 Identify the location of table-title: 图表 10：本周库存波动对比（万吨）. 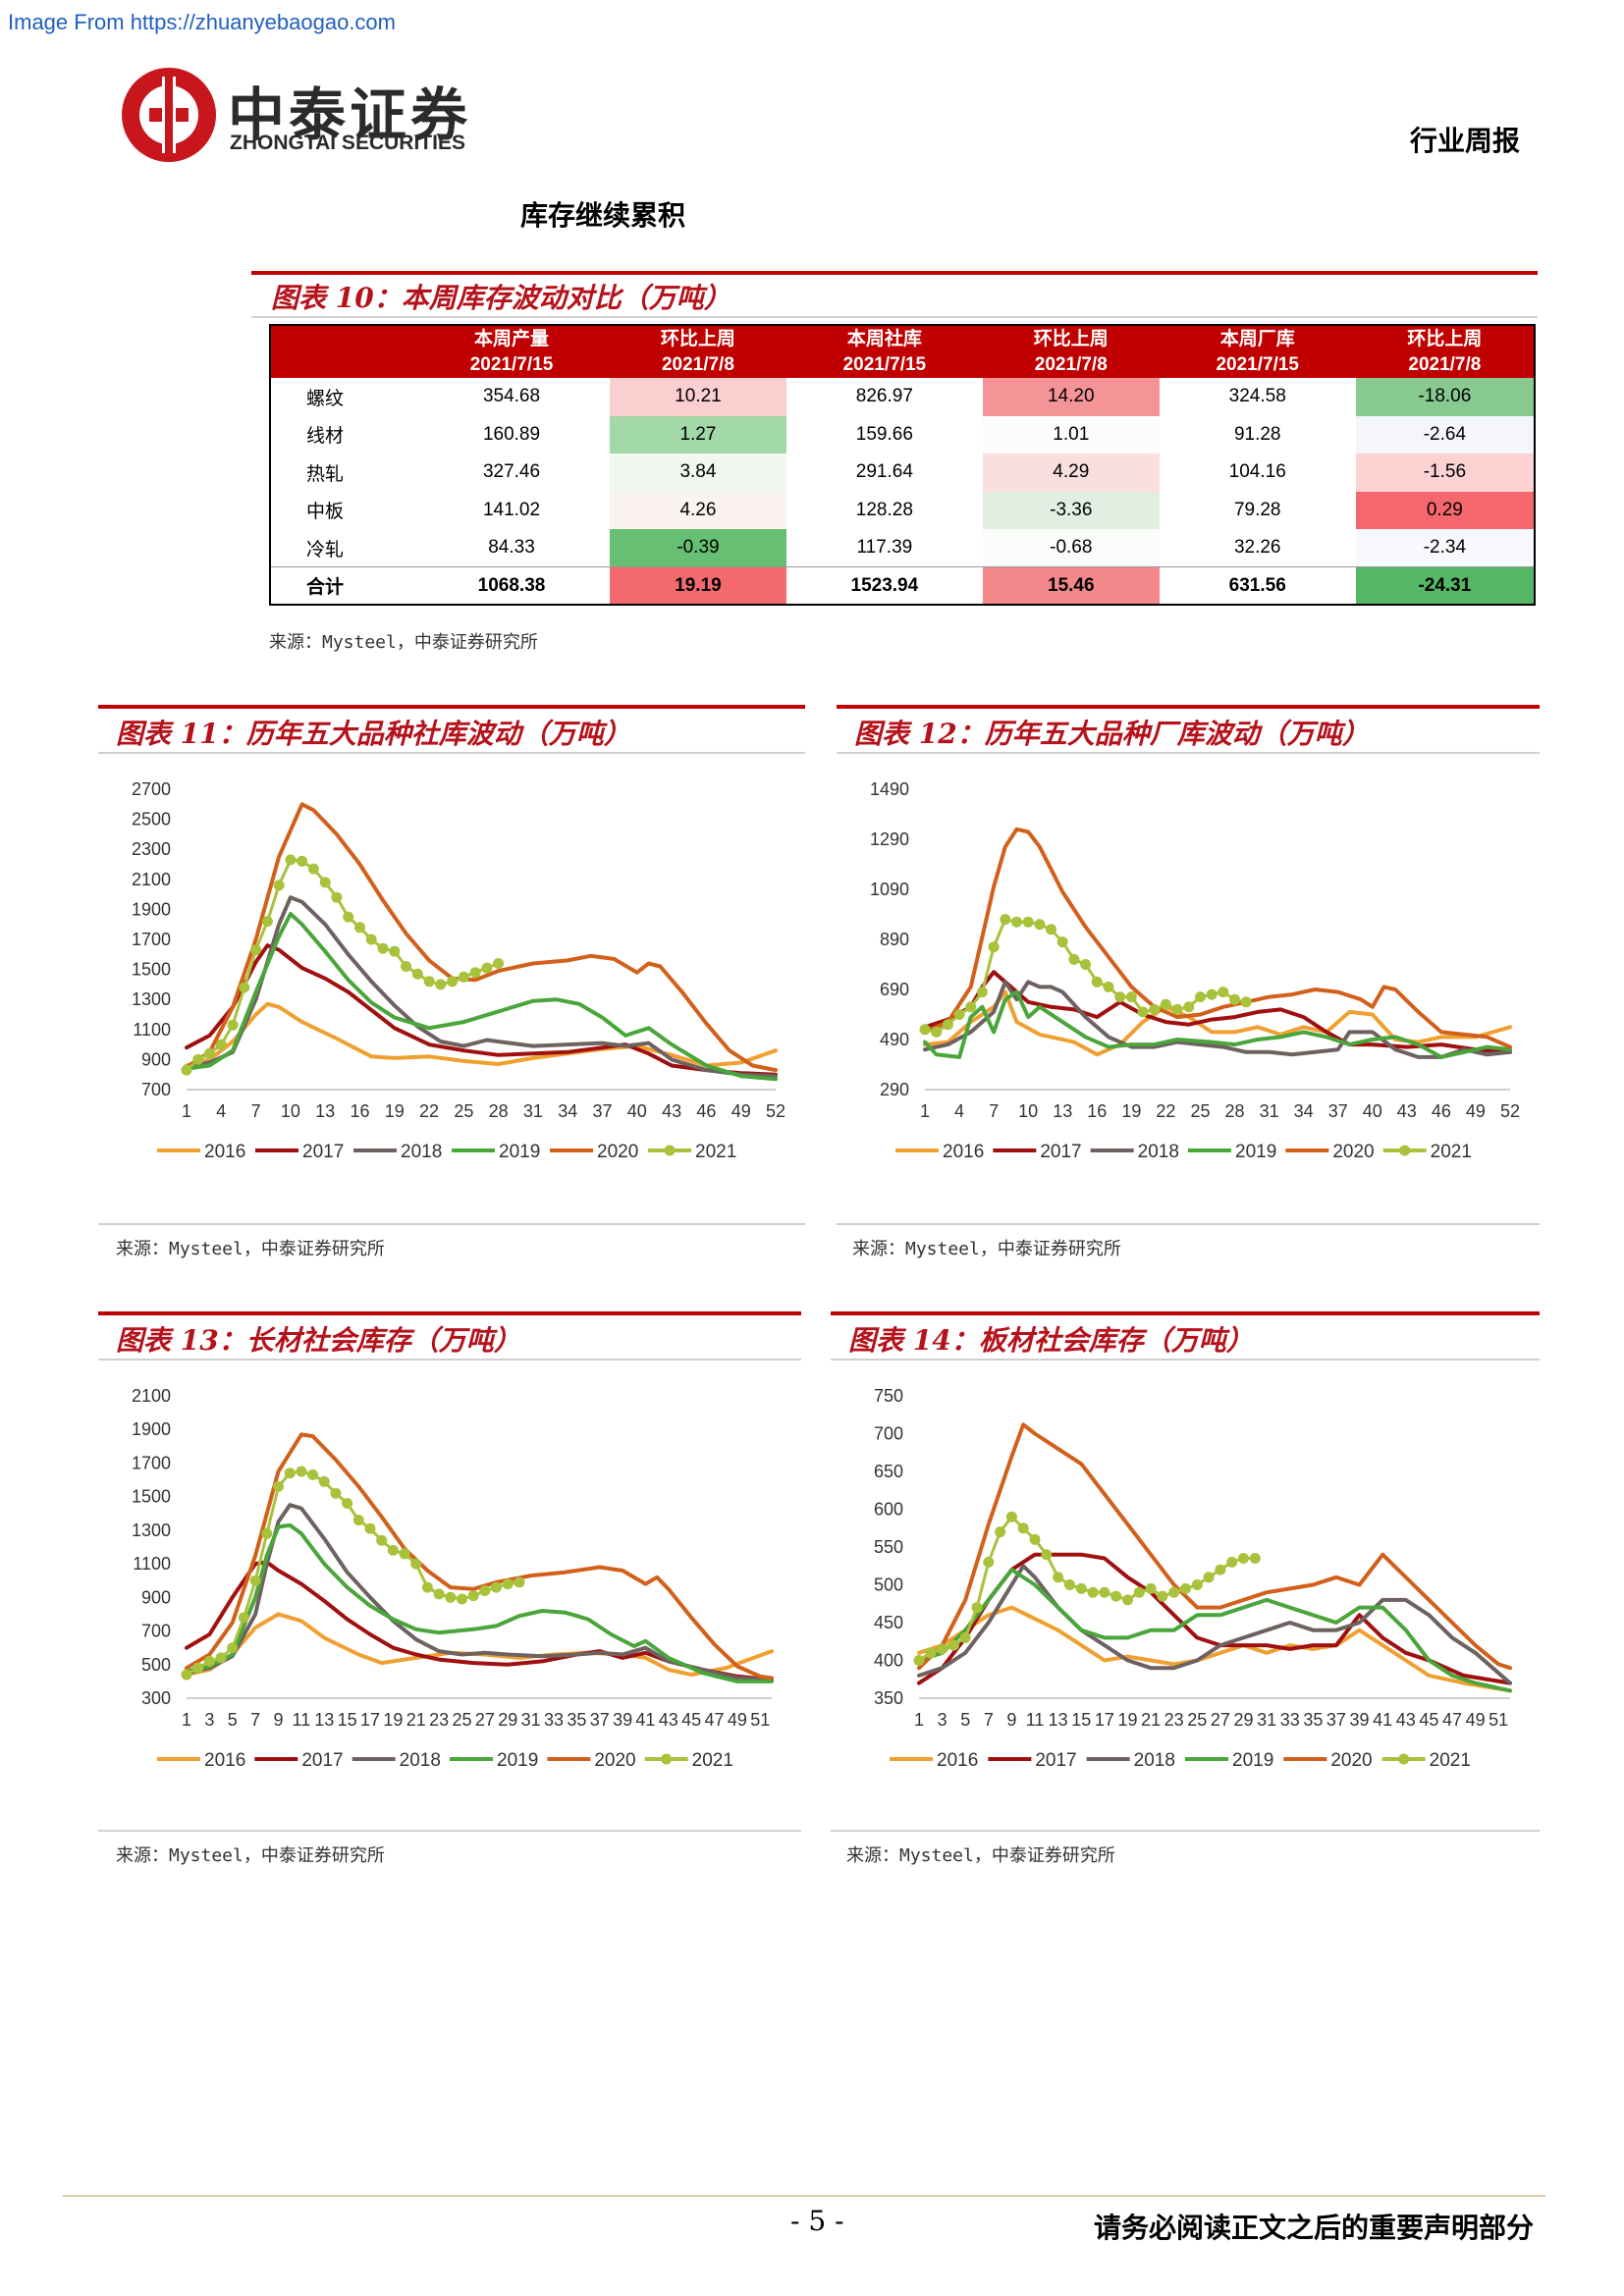
(501, 298).